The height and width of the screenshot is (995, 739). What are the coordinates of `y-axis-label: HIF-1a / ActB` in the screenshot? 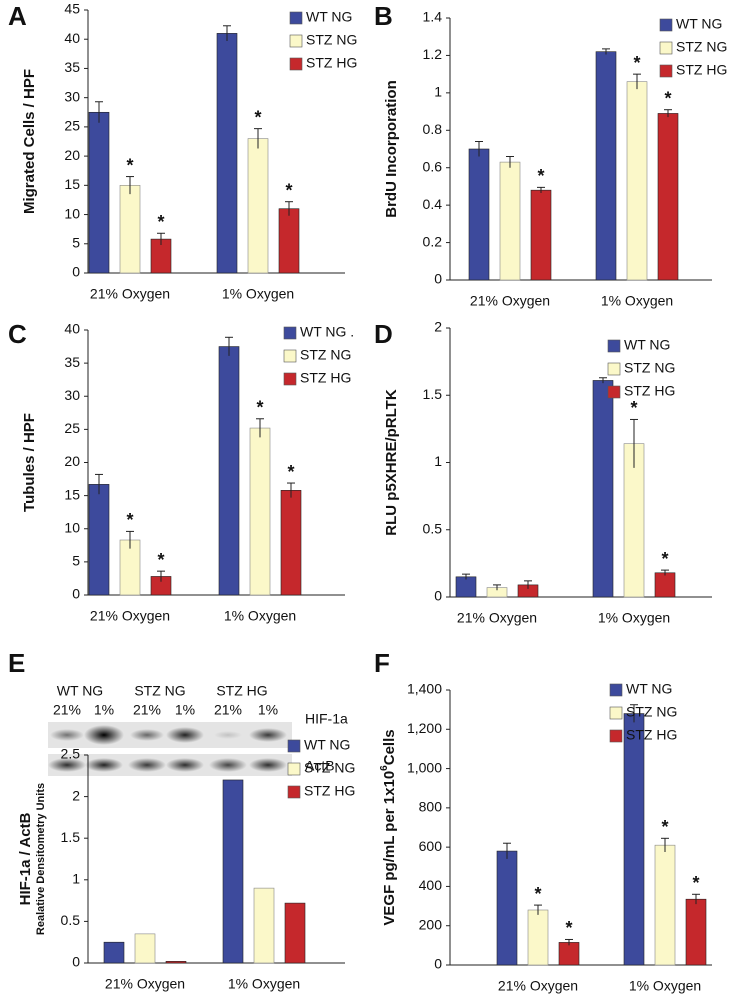 It's located at (25, 858).